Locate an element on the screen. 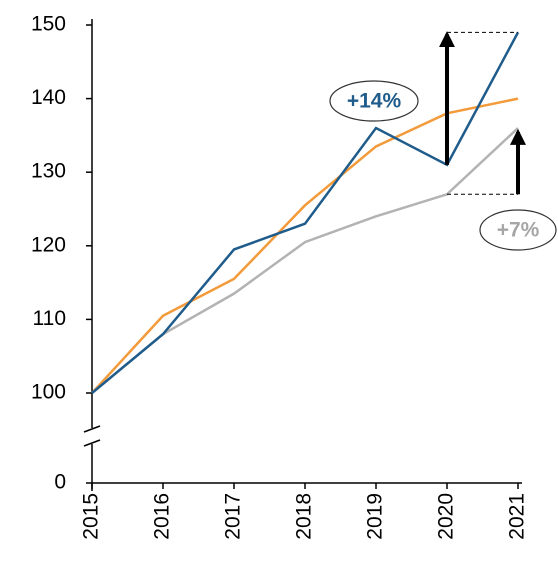 Image resolution: width=558 pixels, height=567 pixels. y-tick-label: 100 is located at coordinates (48, 392).